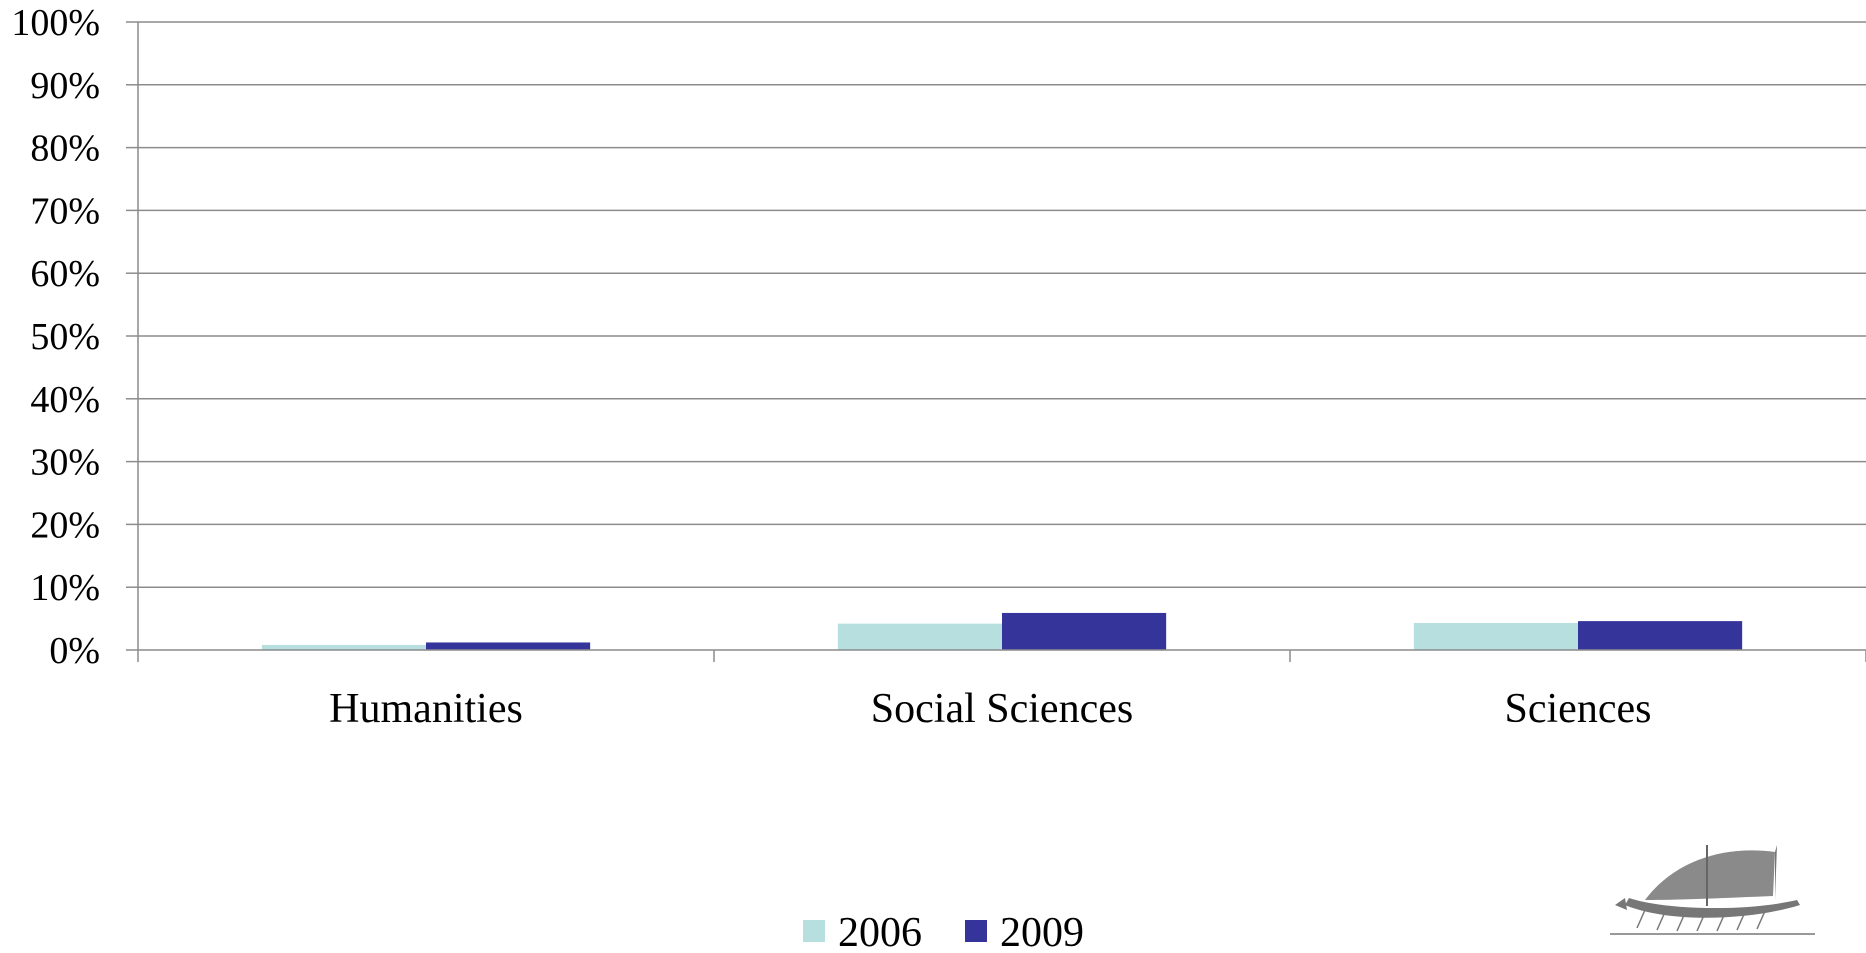 The image size is (1866, 953). I want to click on y-tick-label: 30%, so click(65, 463).